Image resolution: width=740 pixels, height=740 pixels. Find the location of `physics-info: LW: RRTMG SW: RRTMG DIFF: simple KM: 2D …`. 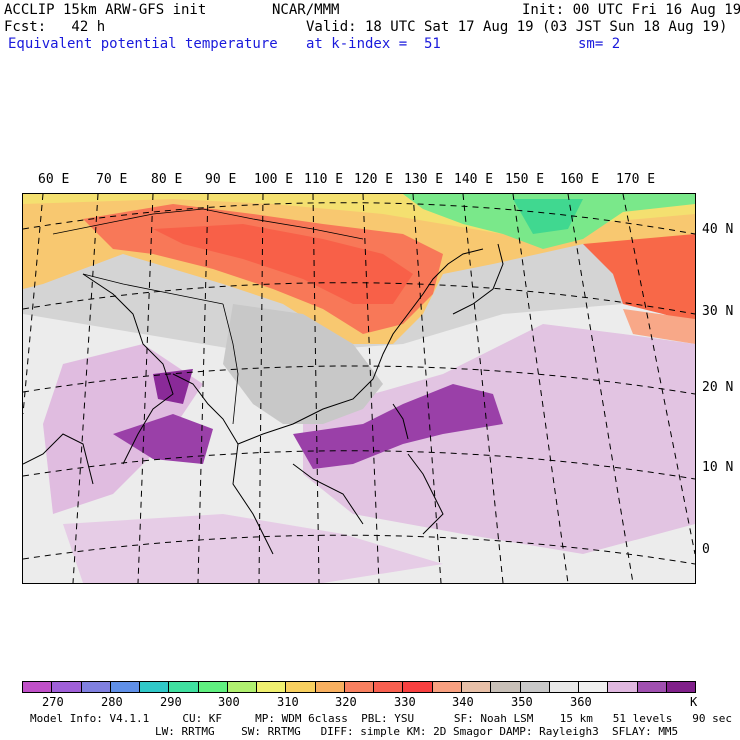

physics-info: LW: RRTMG SW: RRTMG DIFF: simple KM: 2D … is located at coordinates (417, 731).